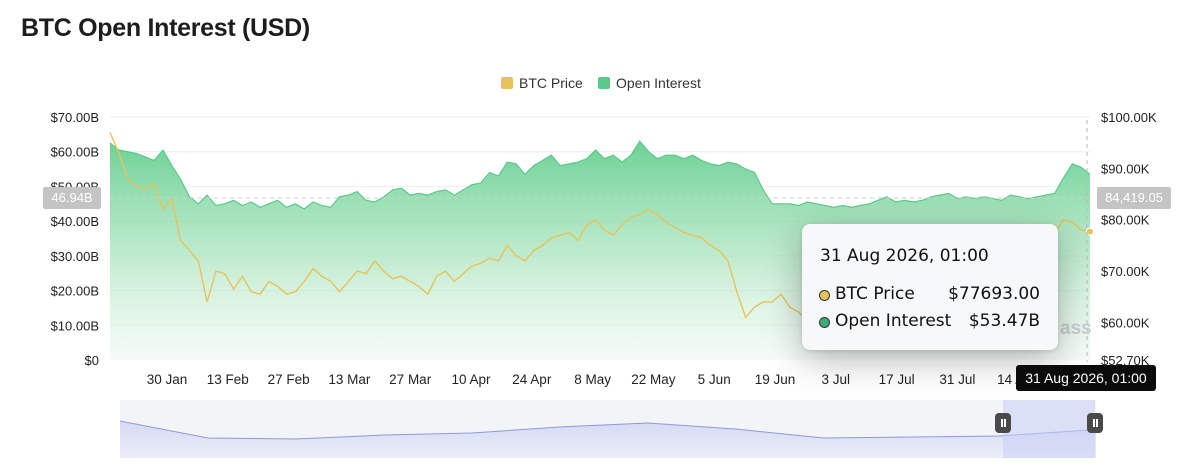 Image resolution: width=1200 pixels, height=473 pixels. I want to click on legend-label: Open Interest, so click(658, 83).